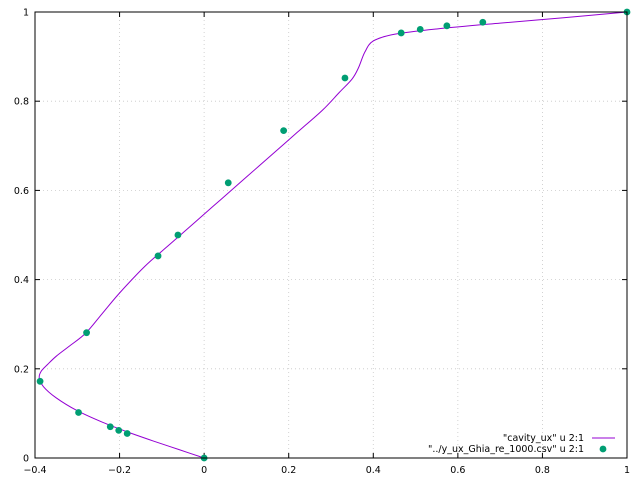  Describe the element at coordinates (21, 280) in the screenshot. I see `y-tick-label: 0.4` at that location.